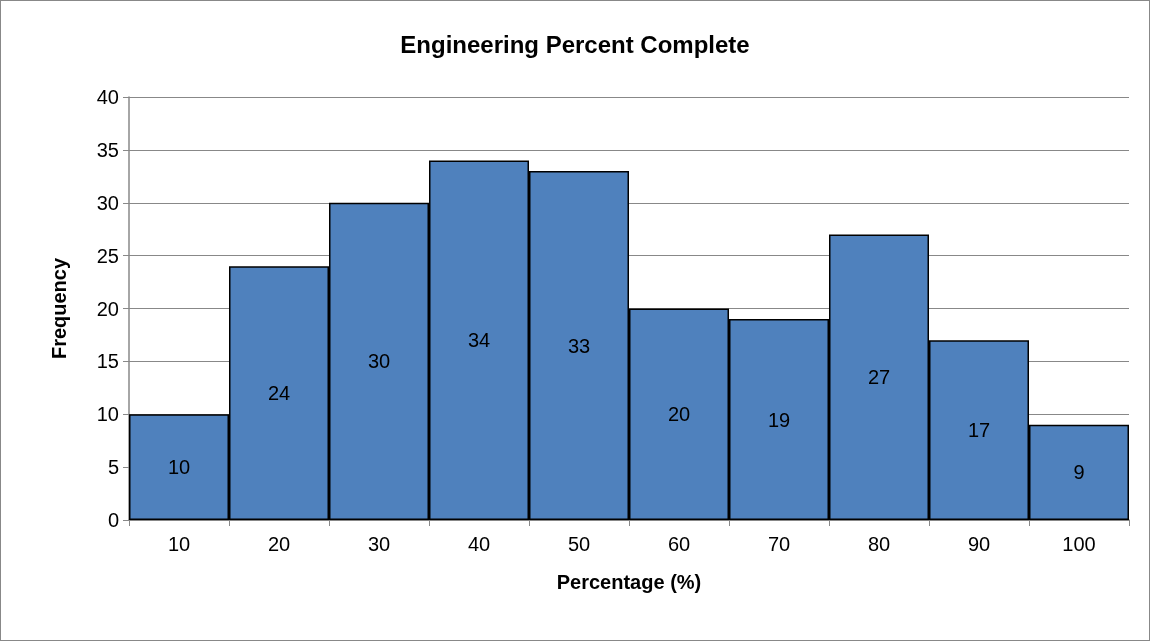 The width and height of the screenshot is (1150, 641). I want to click on data-label: 34, so click(479, 340).